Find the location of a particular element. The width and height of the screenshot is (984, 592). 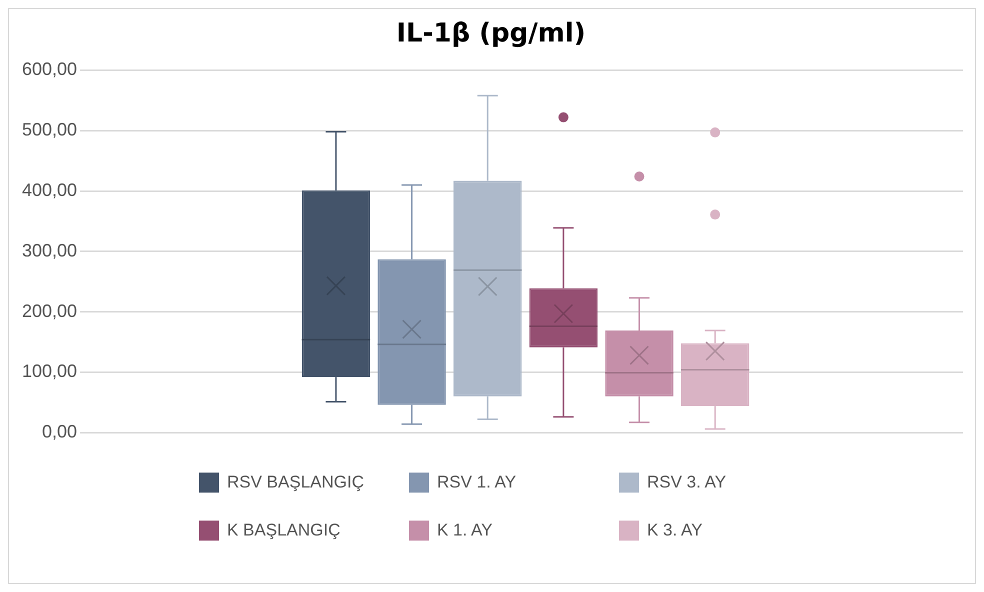

legend-label: K 3. AY is located at coordinates (674, 530).